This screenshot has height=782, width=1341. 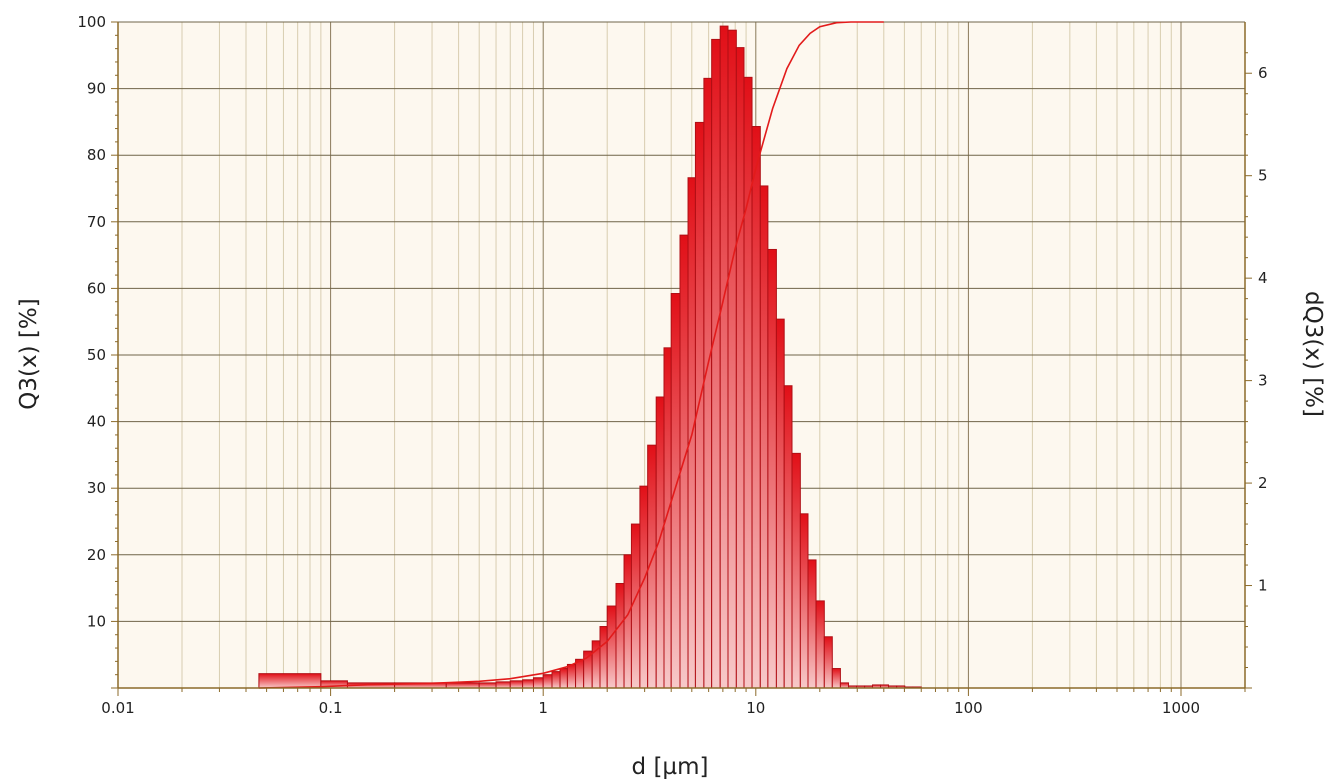 What do you see at coordinates (96, 222) in the screenshot?
I see `y-left-tick-label: 70` at bounding box center [96, 222].